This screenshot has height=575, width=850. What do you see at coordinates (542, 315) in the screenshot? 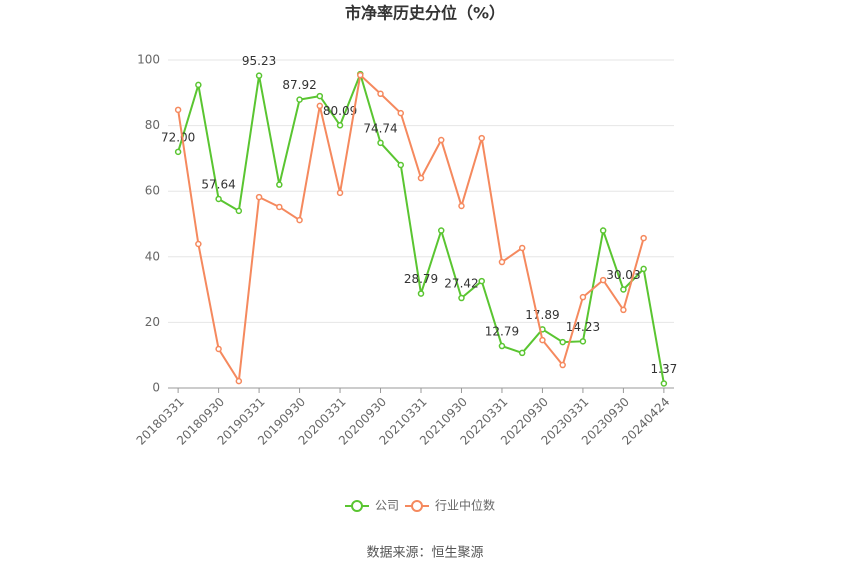
I see `data-label: 17.89` at bounding box center [542, 315].